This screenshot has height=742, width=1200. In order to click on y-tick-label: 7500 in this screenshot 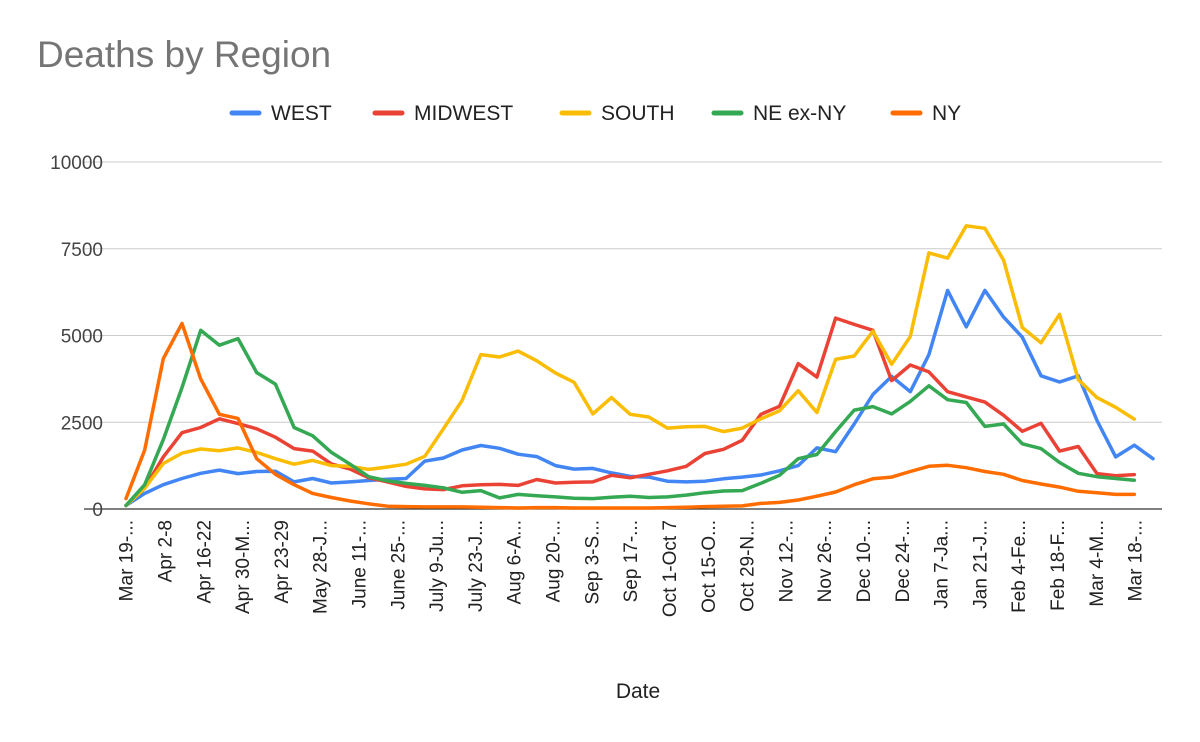, I will do `click(82, 250)`.